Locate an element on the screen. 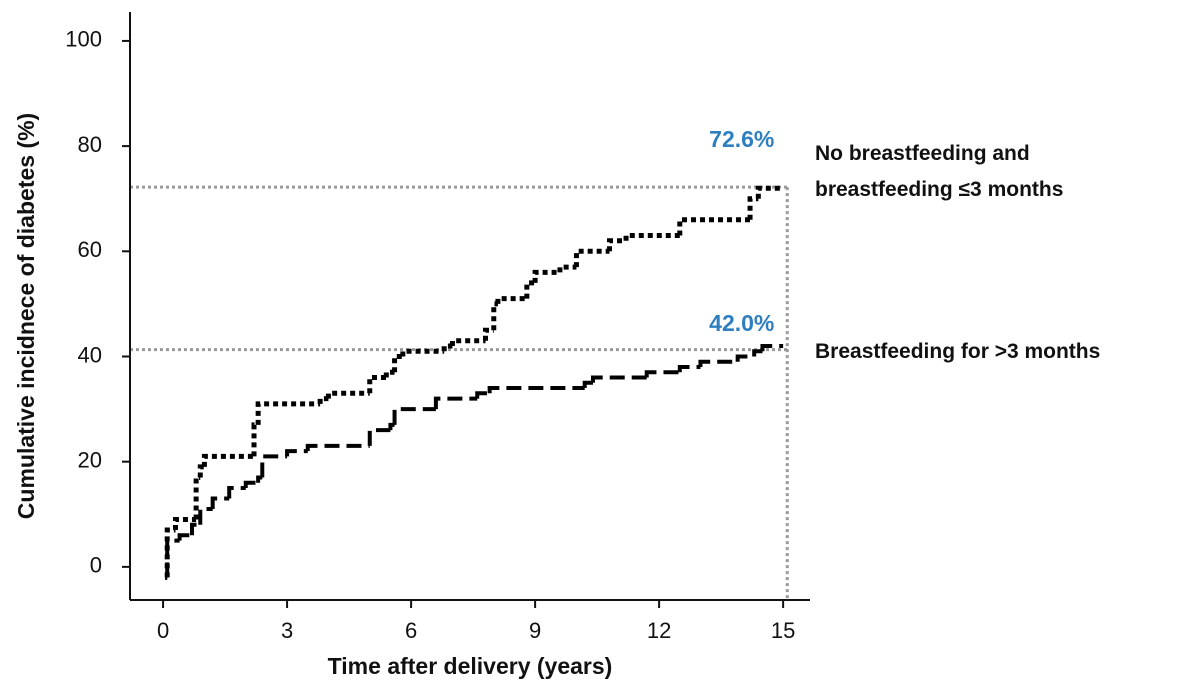 The width and height of the screenshot is (1204, 687). y-axis-title: Cumulative incidnece of diabetes (%) is located at coordinates (26, 316).